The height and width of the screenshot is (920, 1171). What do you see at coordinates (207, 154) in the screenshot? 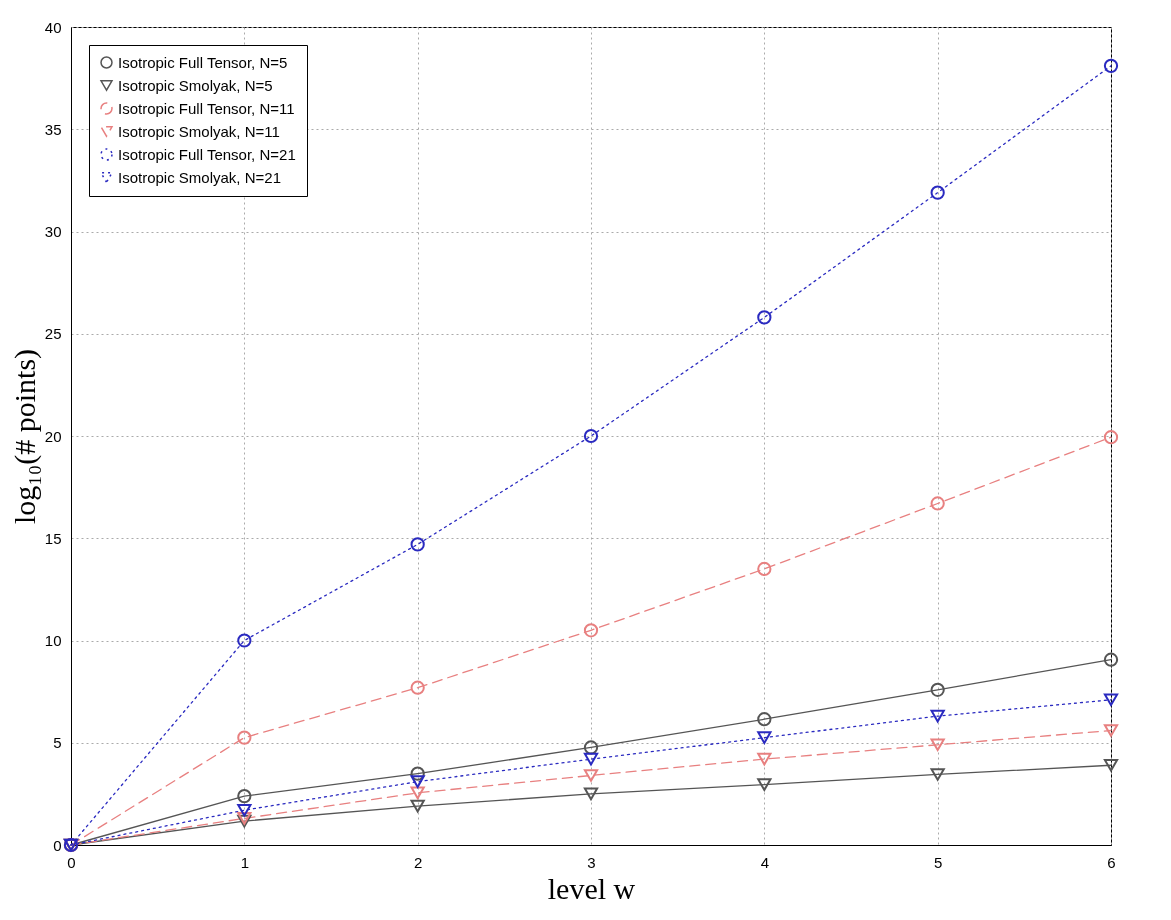
I see `legend-label: Isotropic Full Tensor, N=21` at bounding box center [207, 154].